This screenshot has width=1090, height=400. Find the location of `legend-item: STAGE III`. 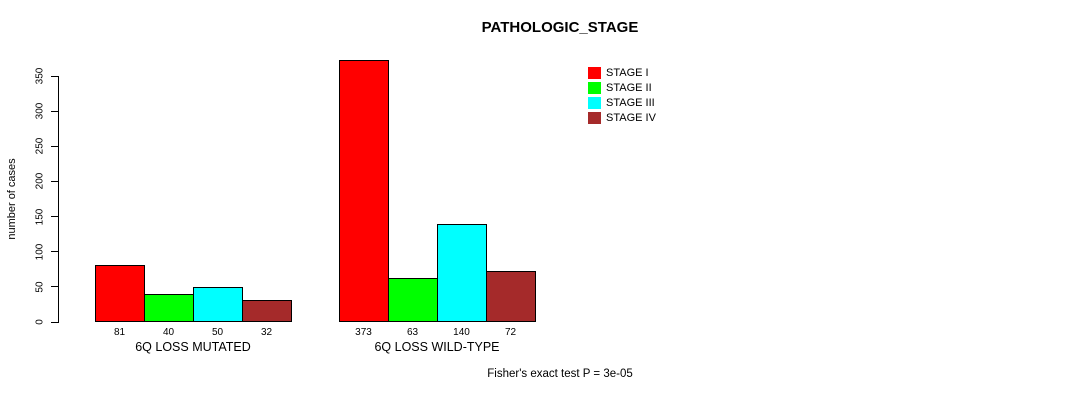

legend-item: STAGE III is located at coordinates (622, 102).